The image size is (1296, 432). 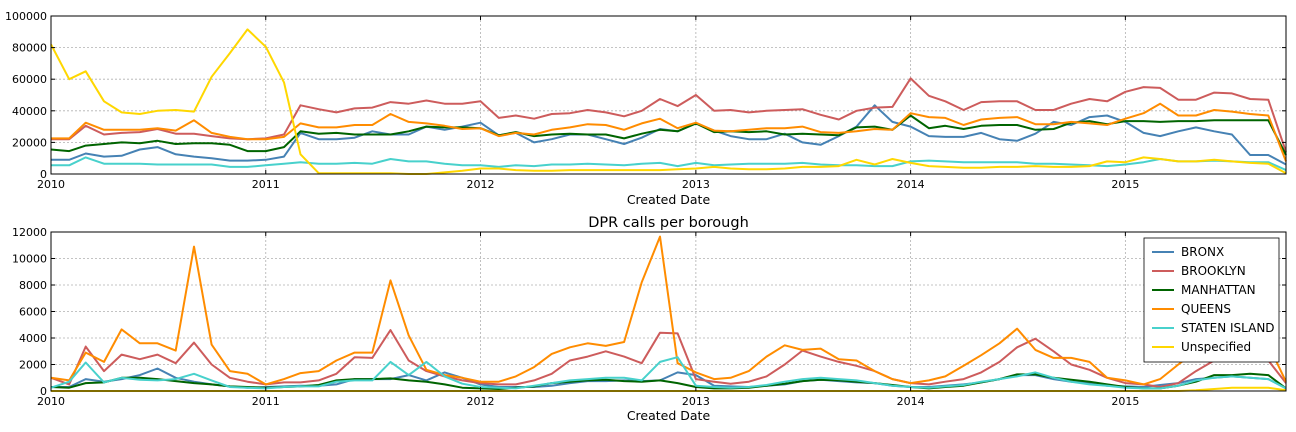 I want to click on y-tick-label: 12000, so click(x=29, y=232).